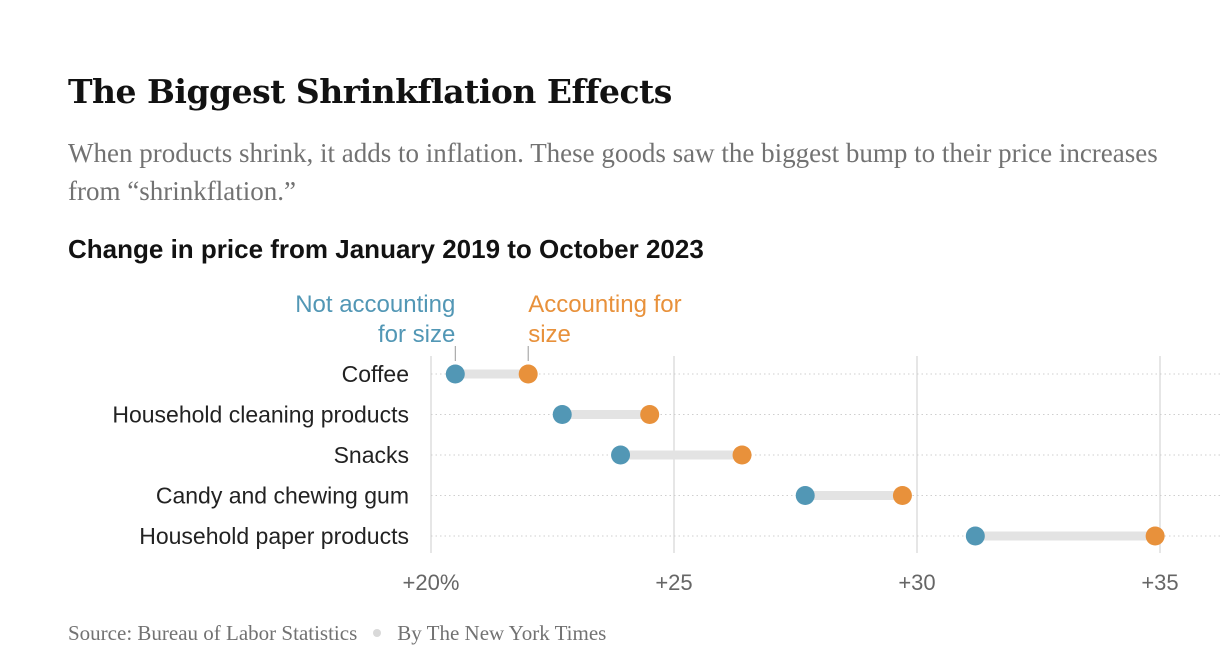  I want to click on category-label: Household paper products, so click(274, 536).